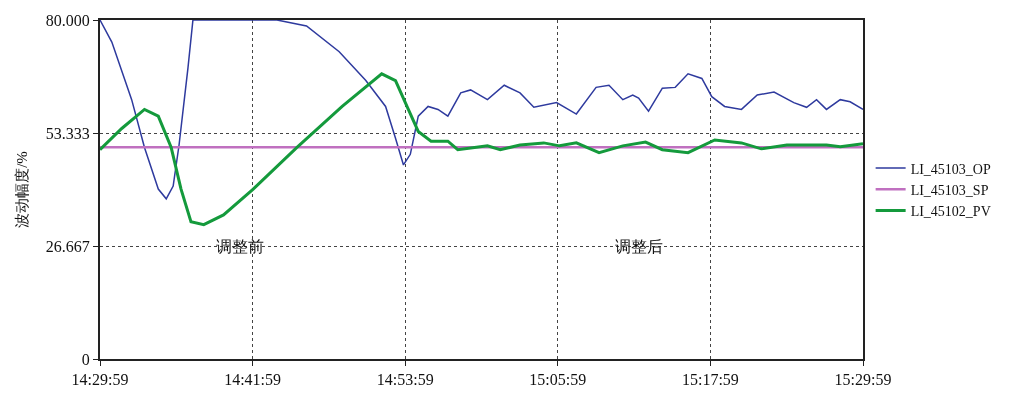 This screenshot has width=1009, height=400. I want to click on legend-label: LI_45102_PV, so click(950, 211).